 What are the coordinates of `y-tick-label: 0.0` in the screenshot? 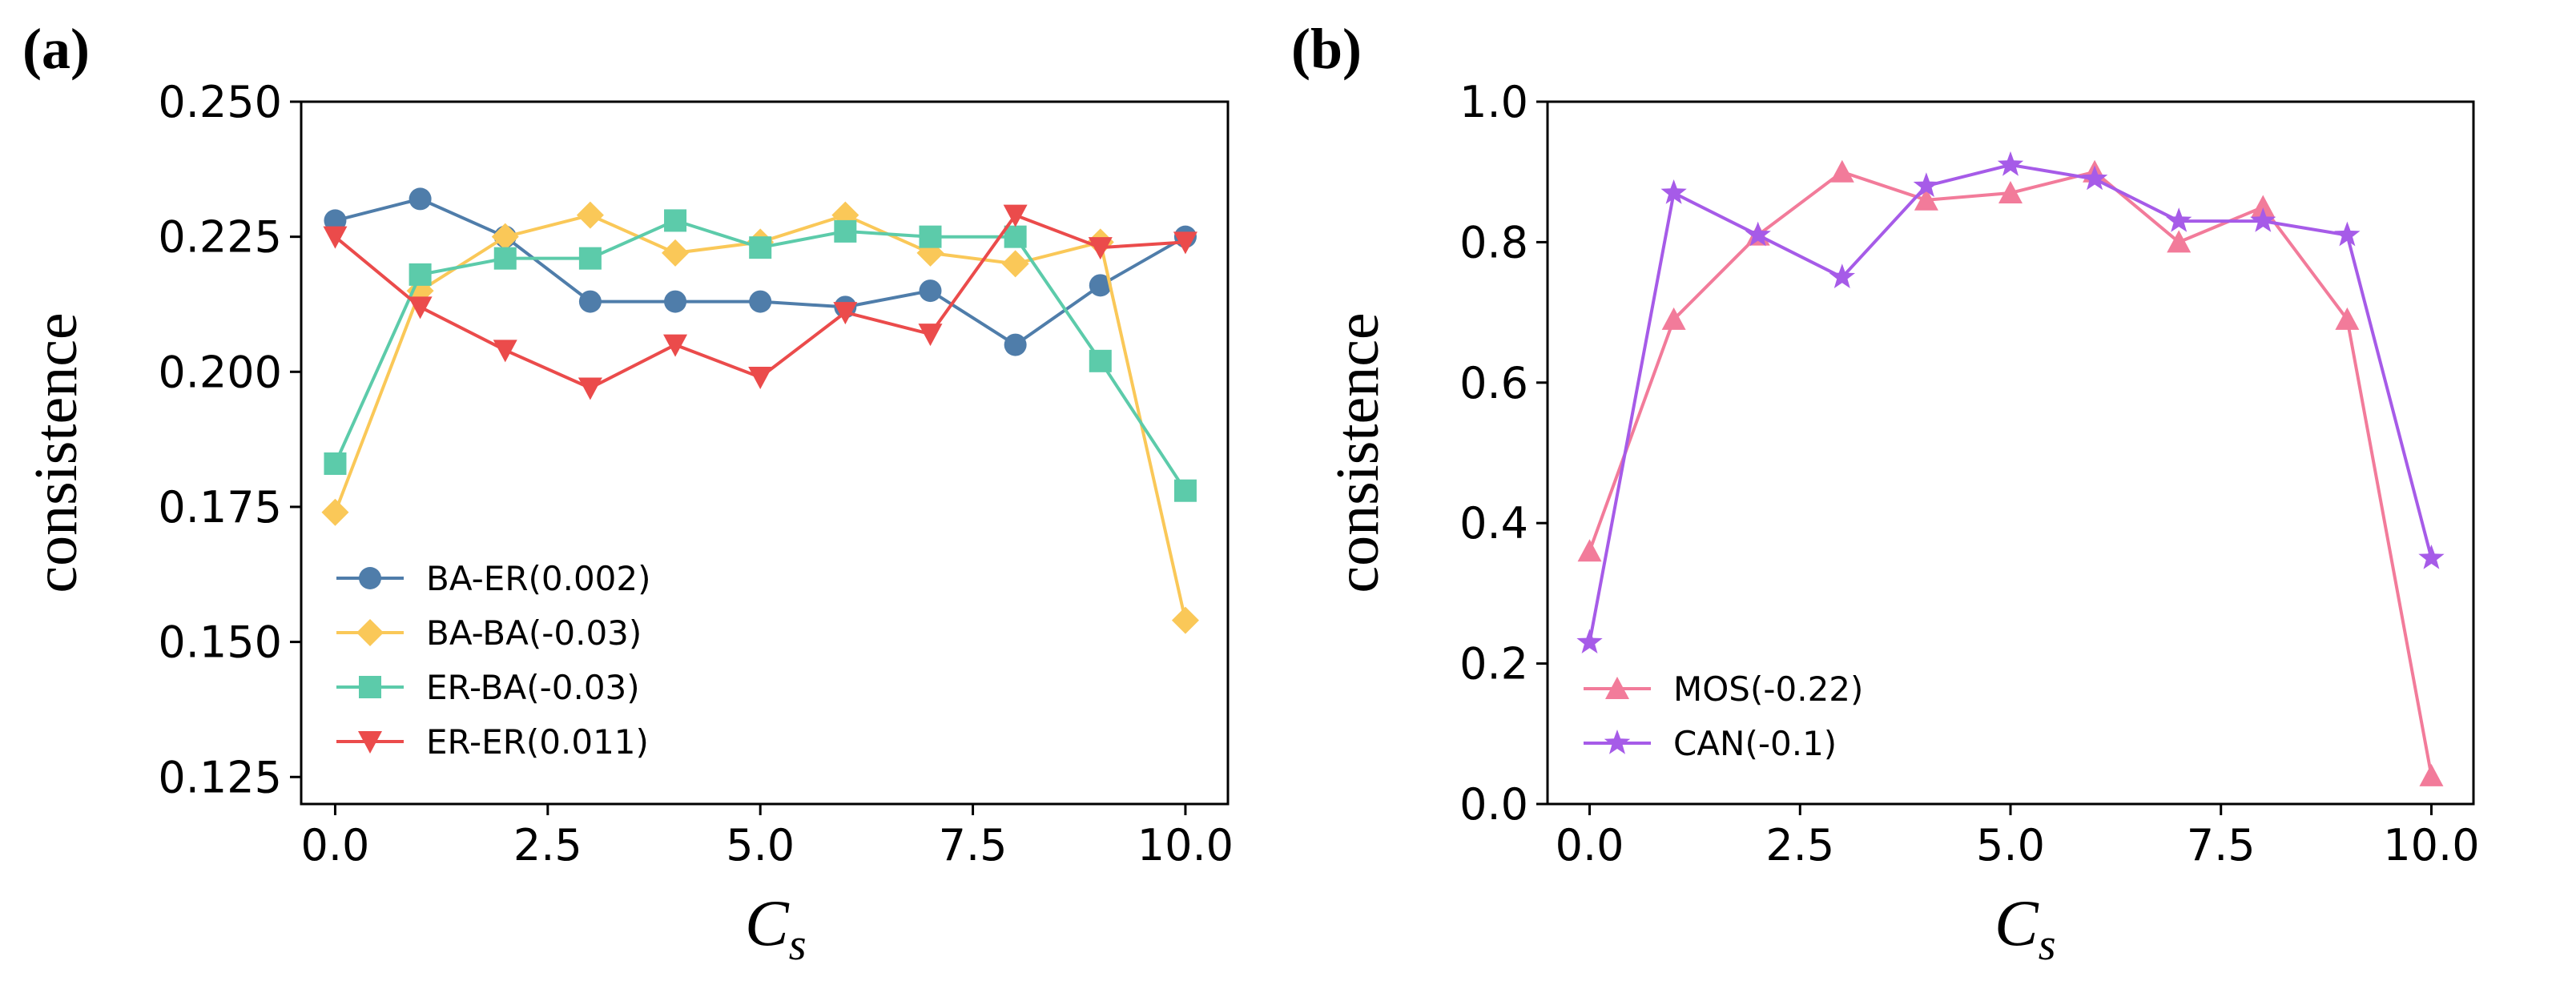 It's located at (1493, 804).